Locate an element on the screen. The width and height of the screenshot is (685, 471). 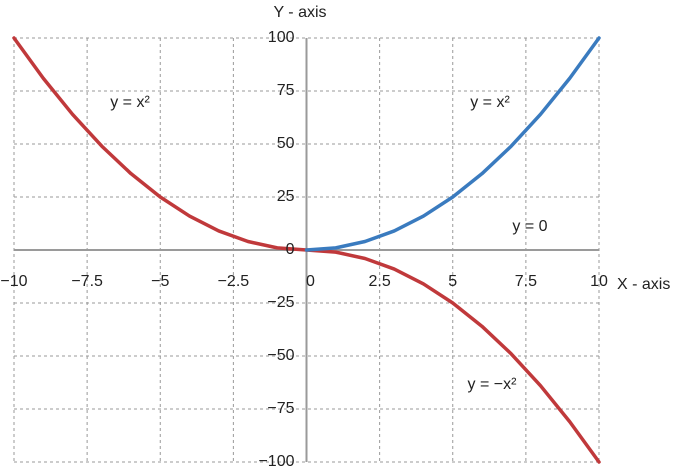
x-tick-label: −2.5 is located at coordinates (234, 281).